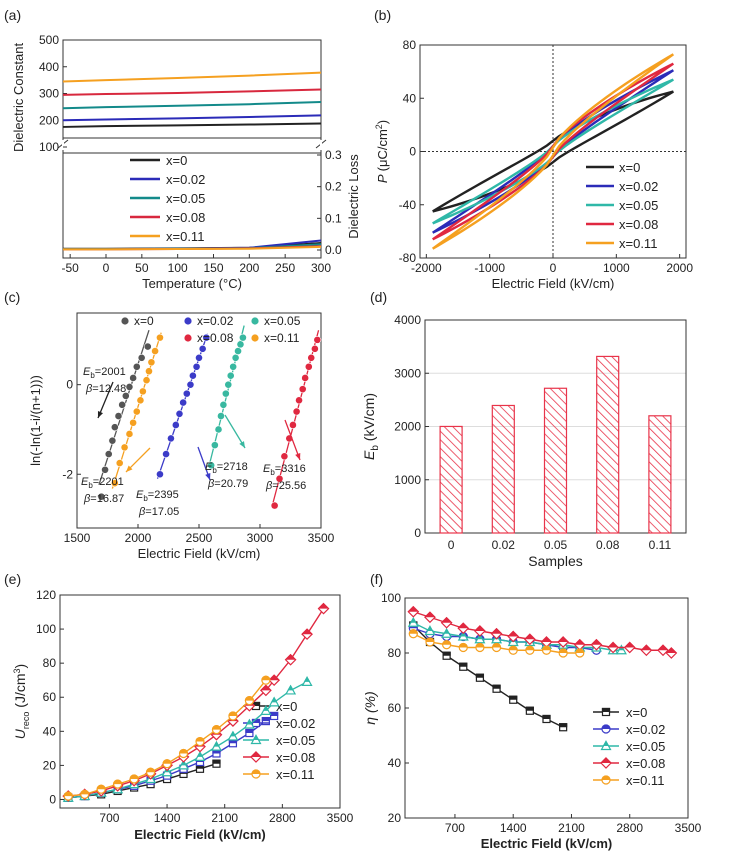  I want to click on panel-f-legend-marker-1-fill, so click(606, 726).